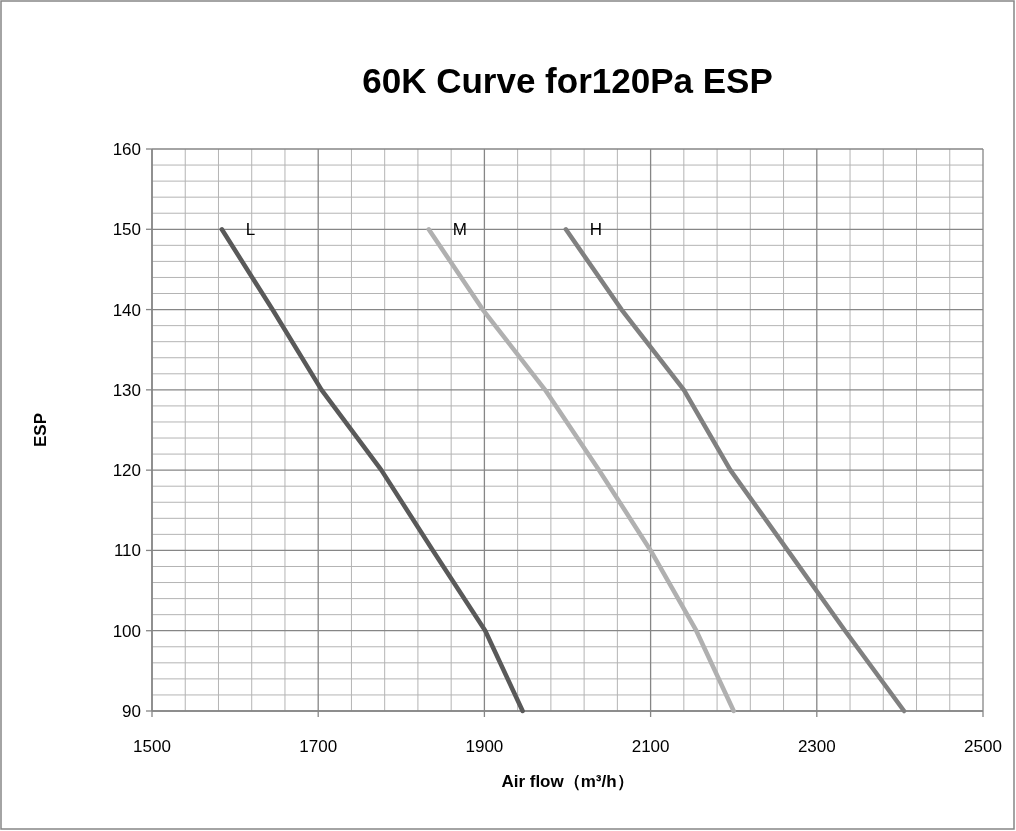 The image size is (1016, 831). Describe the element at coordinates (126, 471) in the screenshot. I see `y-tick-label: 120` at that location.